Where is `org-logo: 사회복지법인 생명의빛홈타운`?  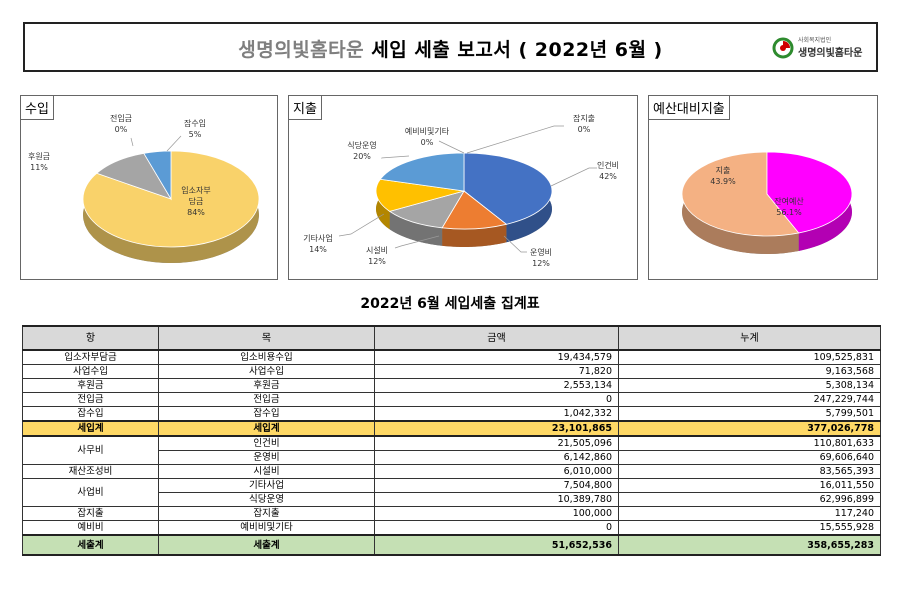 org-logo: 사회복지법인 생명의빛홈타운 is located at coordinates (820, 49).